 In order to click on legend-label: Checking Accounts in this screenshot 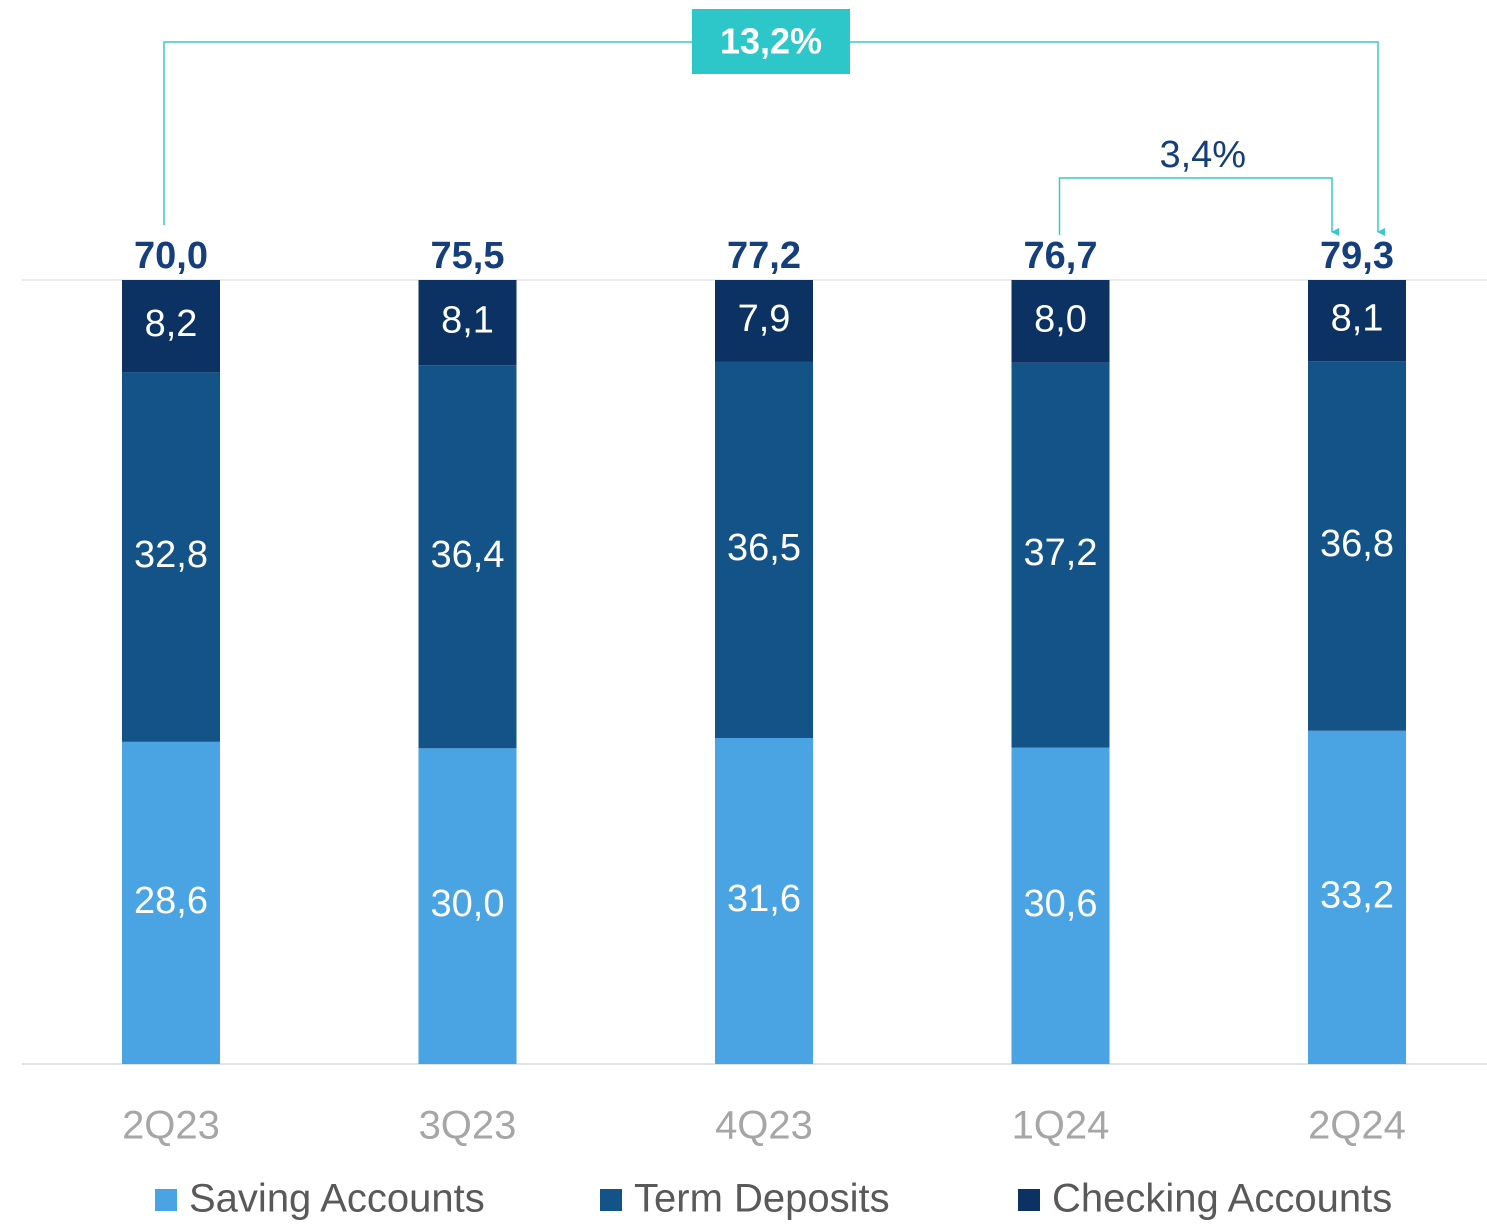, I will do `click(1222, 1199)`.